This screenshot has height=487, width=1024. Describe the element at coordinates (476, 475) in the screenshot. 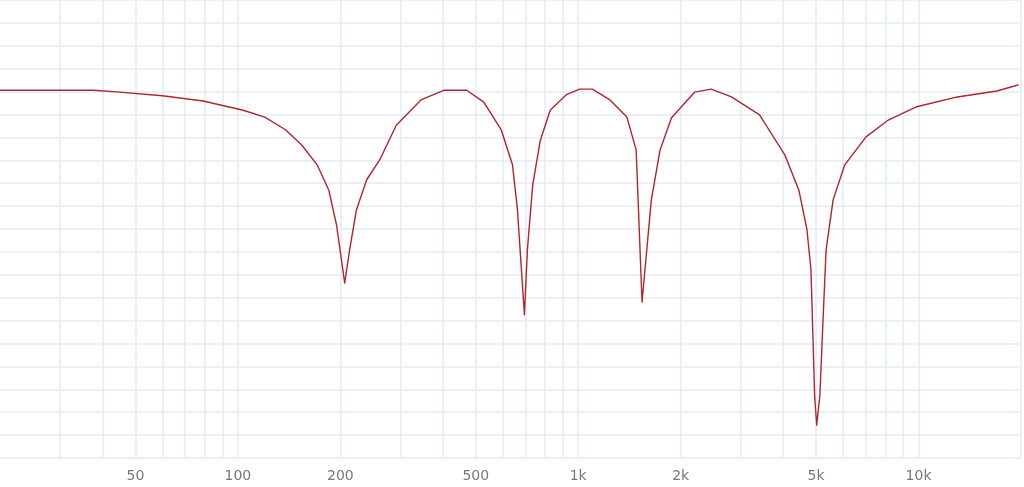

I see `x-tick-label: 500` at that location.